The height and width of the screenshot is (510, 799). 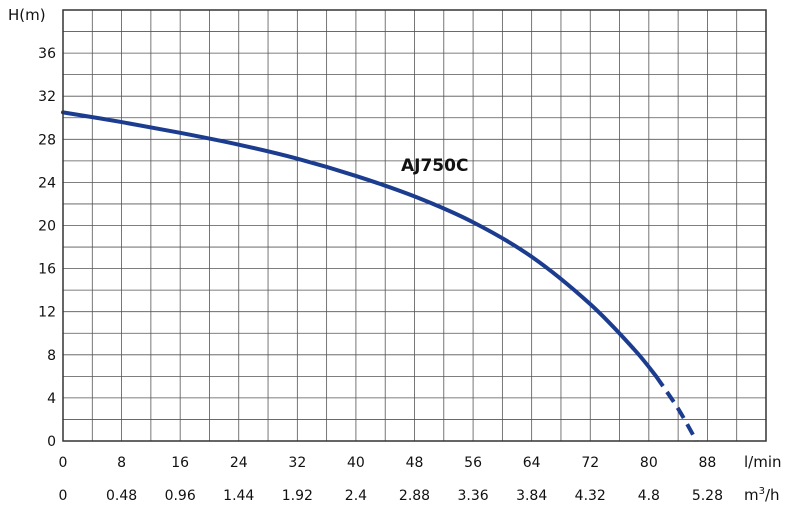 What do you see at coordinates (47, 140) in the screenshot?
I see `y-tick-label: 28` at bounding box center [47, 140].